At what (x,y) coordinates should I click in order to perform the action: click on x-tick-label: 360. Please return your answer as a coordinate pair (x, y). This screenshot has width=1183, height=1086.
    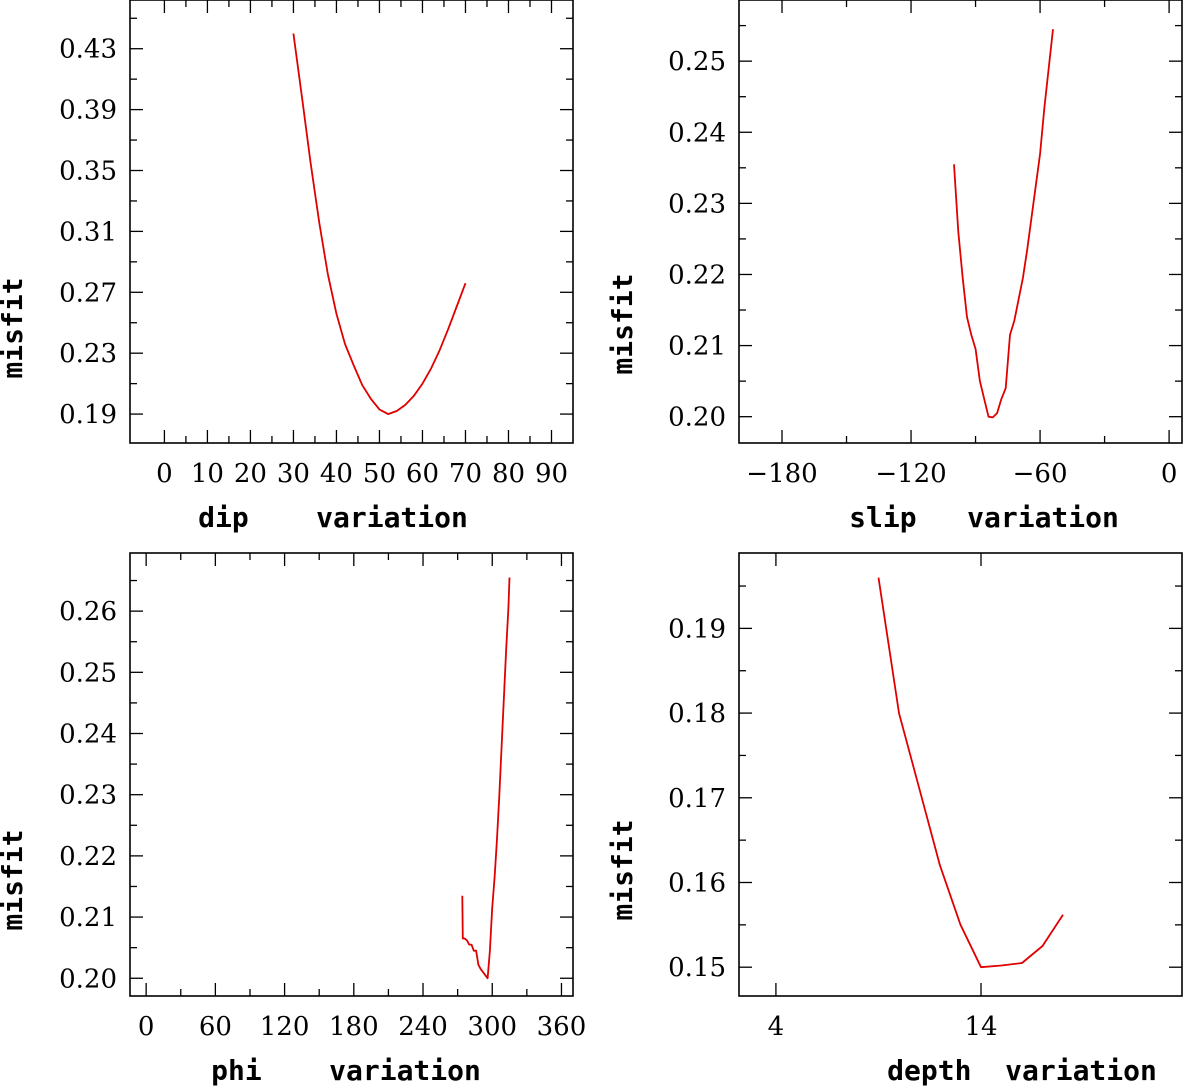
    Looking at the image, I should click on (562, 1027).